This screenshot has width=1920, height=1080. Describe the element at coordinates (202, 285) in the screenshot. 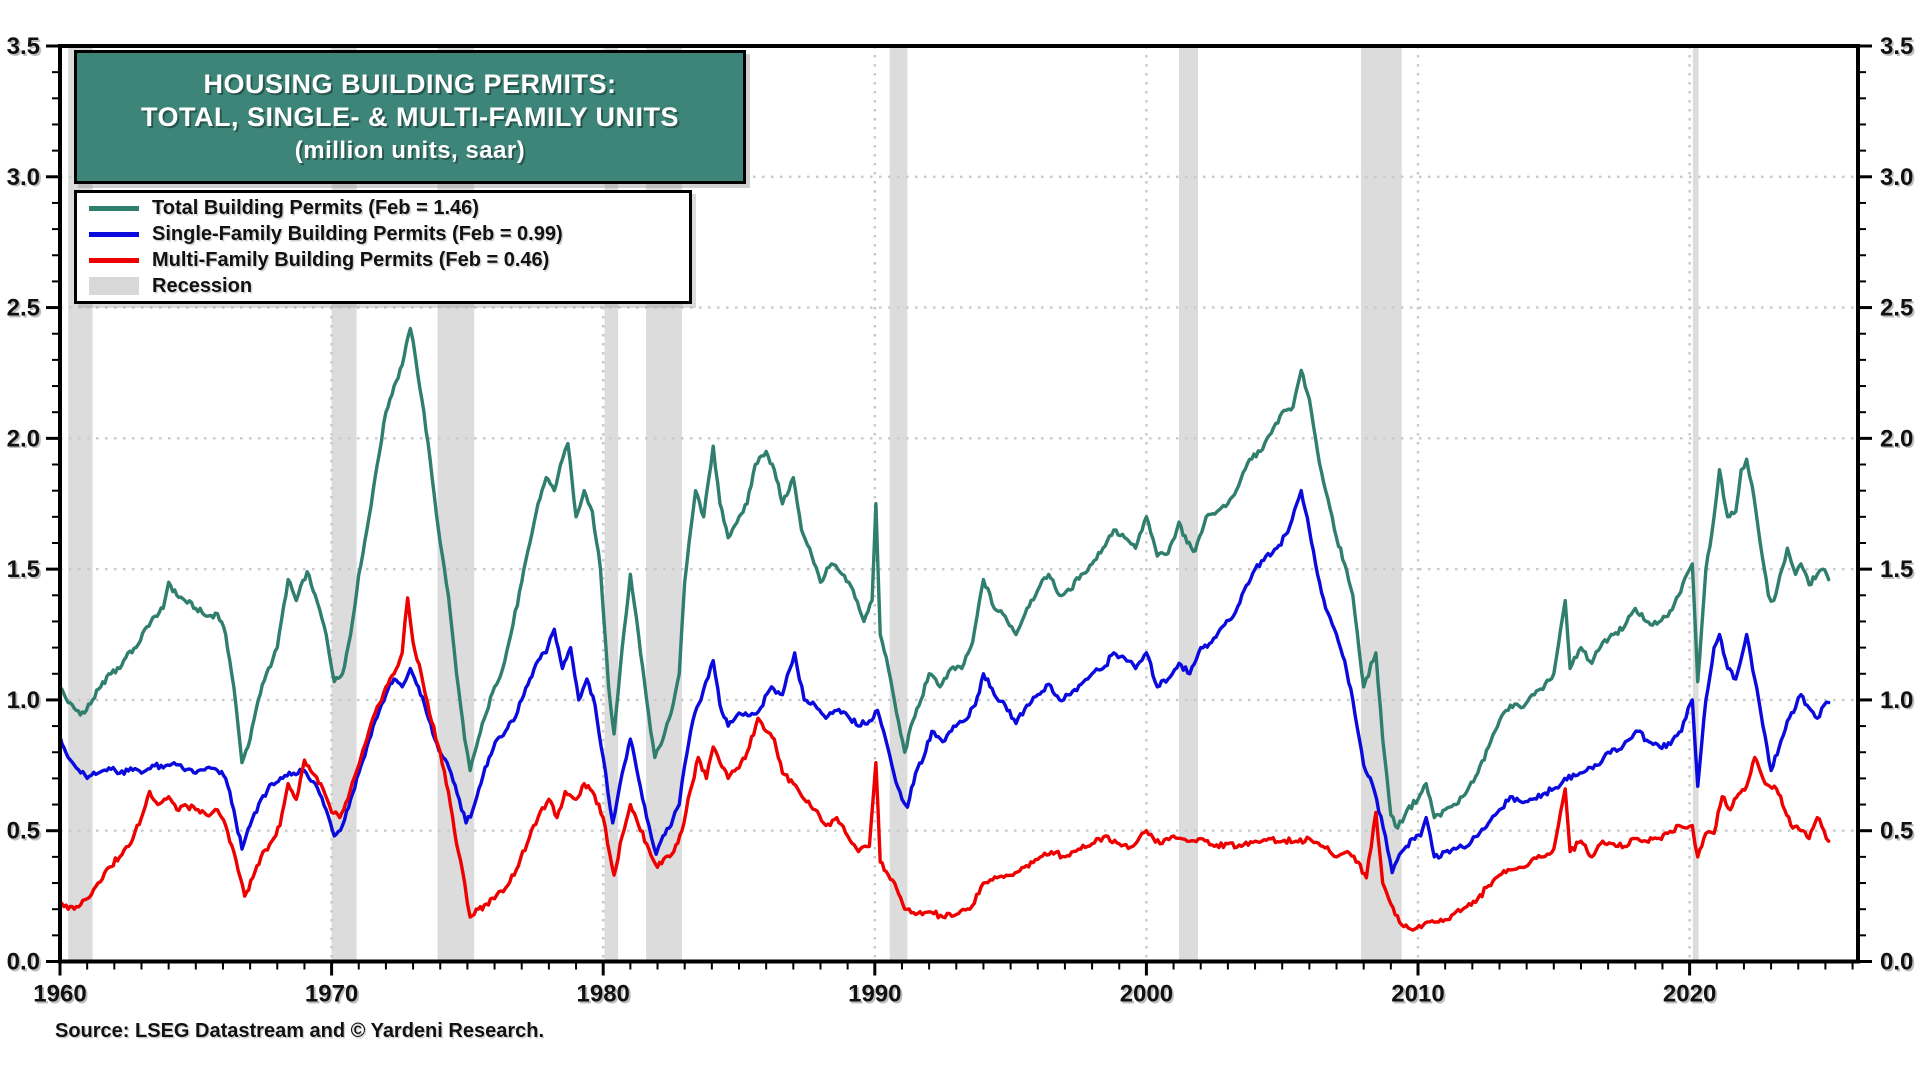

I see `legend-label: Recession` at that location.